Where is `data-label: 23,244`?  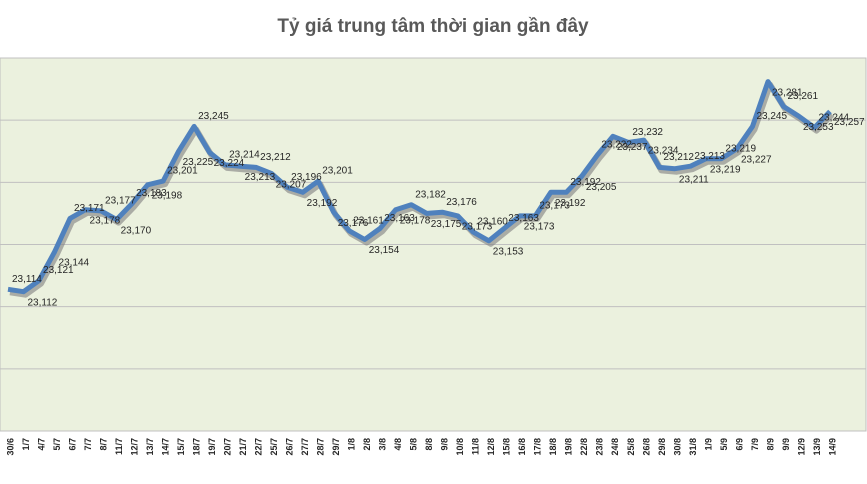 data-label: 23,244 is located at coordinates (833, 117).